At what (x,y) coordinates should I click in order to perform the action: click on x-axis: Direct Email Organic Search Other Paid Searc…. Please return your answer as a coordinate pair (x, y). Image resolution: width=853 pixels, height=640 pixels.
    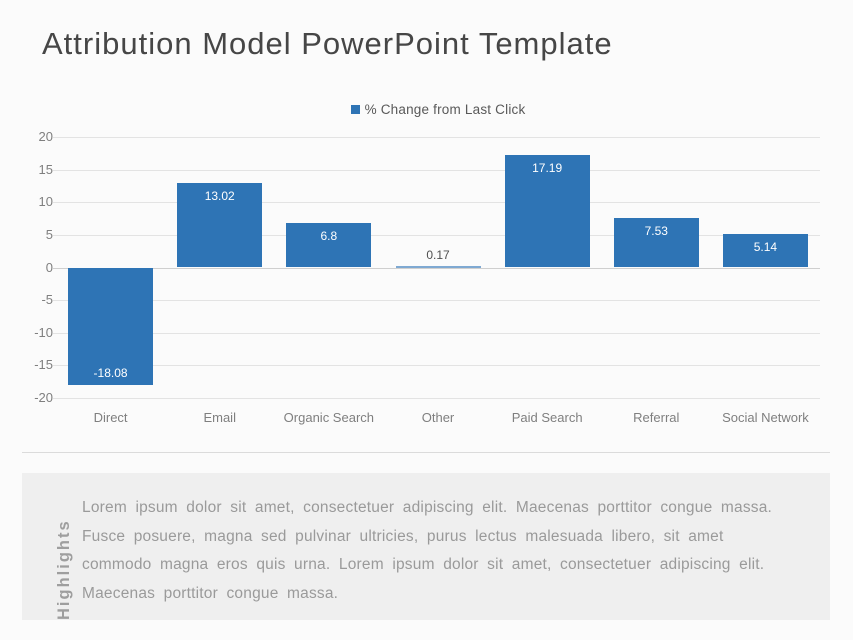
    Looking at the image, I should click on (438, 419).